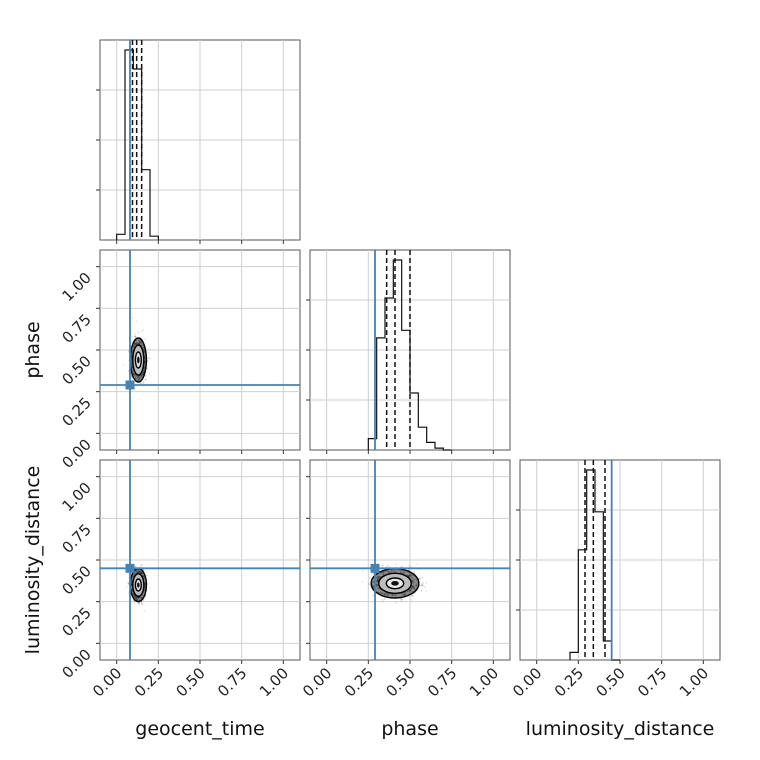 This screenshot has width=760, height=760. What do you see at coordinates (76, 622) in the screenshot?
I see `y-tick-label: 0.25` at bounding box center [76, 622].